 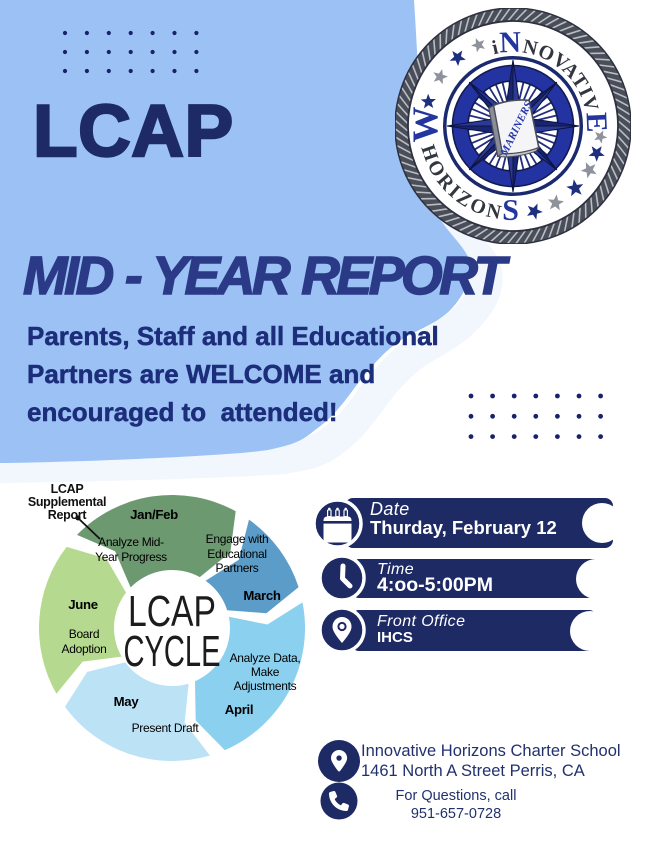 What do you see at coordinates (425, 125) in the screenshot?
I see `svg-text: W` at bounding box center [425, 125].